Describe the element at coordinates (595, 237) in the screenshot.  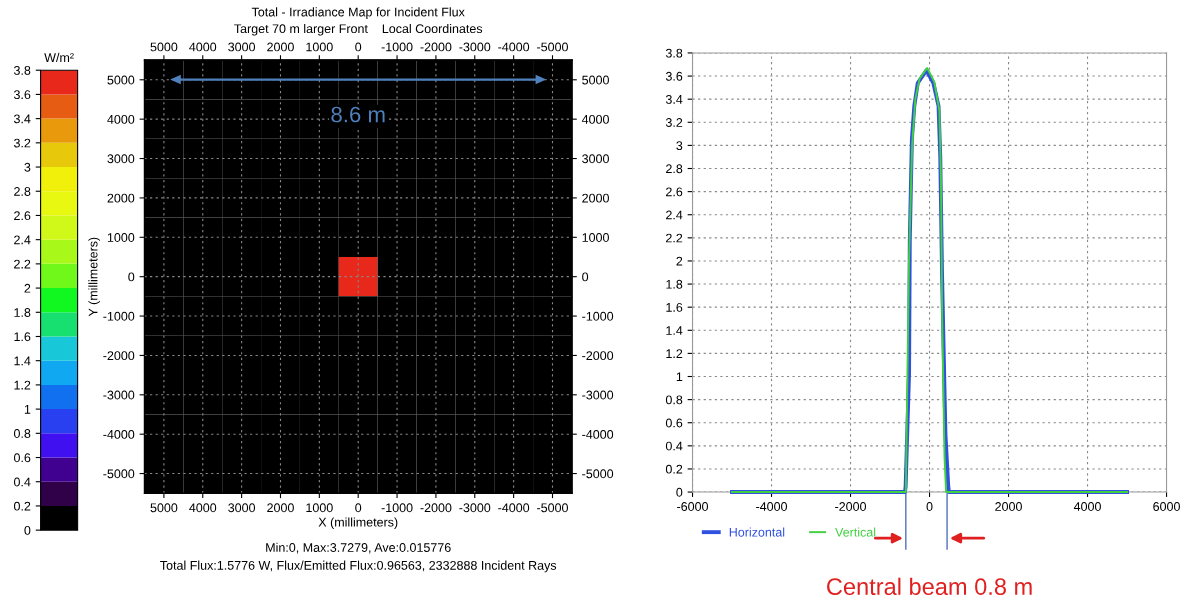
I see `y-tick-label: 1000` at that location.